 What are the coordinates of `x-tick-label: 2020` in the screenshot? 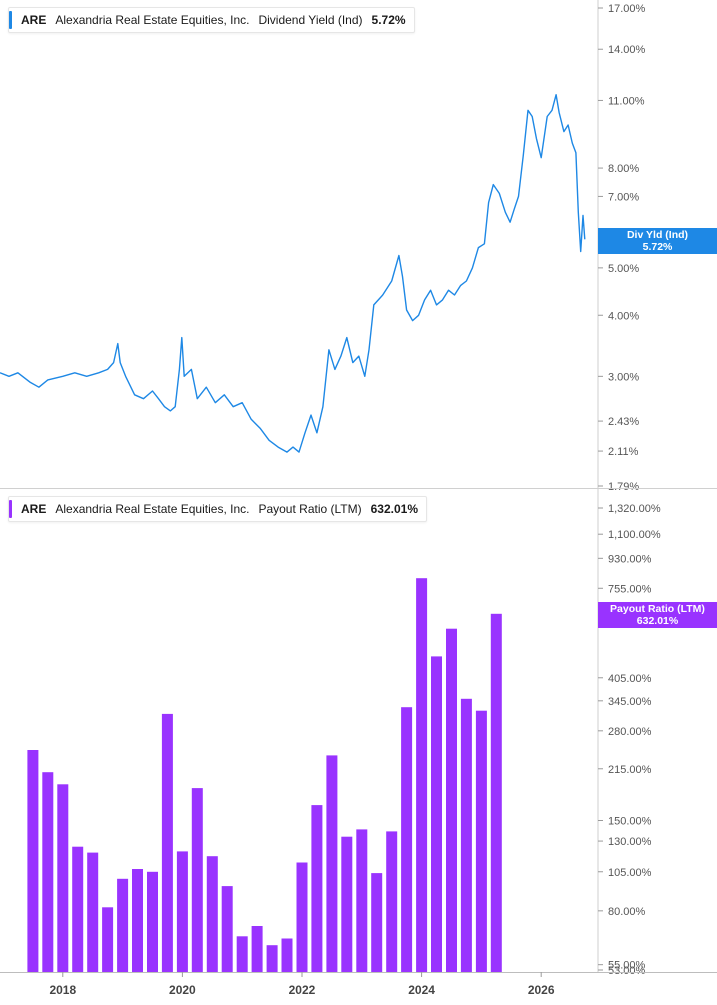 It's located at (182, 990).